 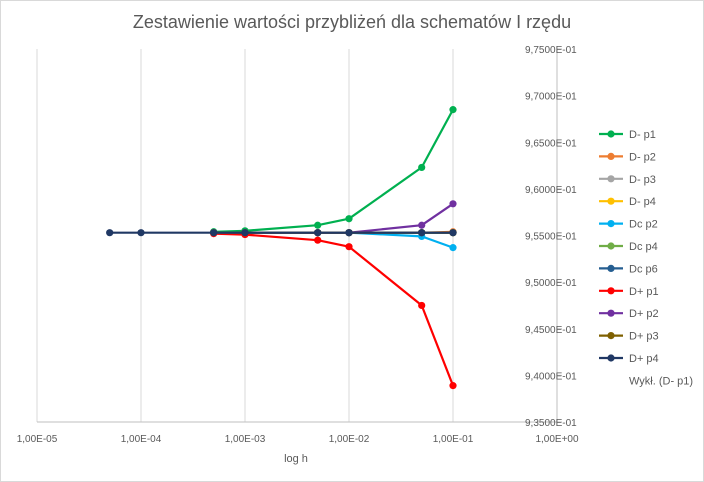 What do you see at coordinates (557, 439) in the screenshot?
I see `x-tick-label: 1,00E+00` at bounding box center [557, 439].